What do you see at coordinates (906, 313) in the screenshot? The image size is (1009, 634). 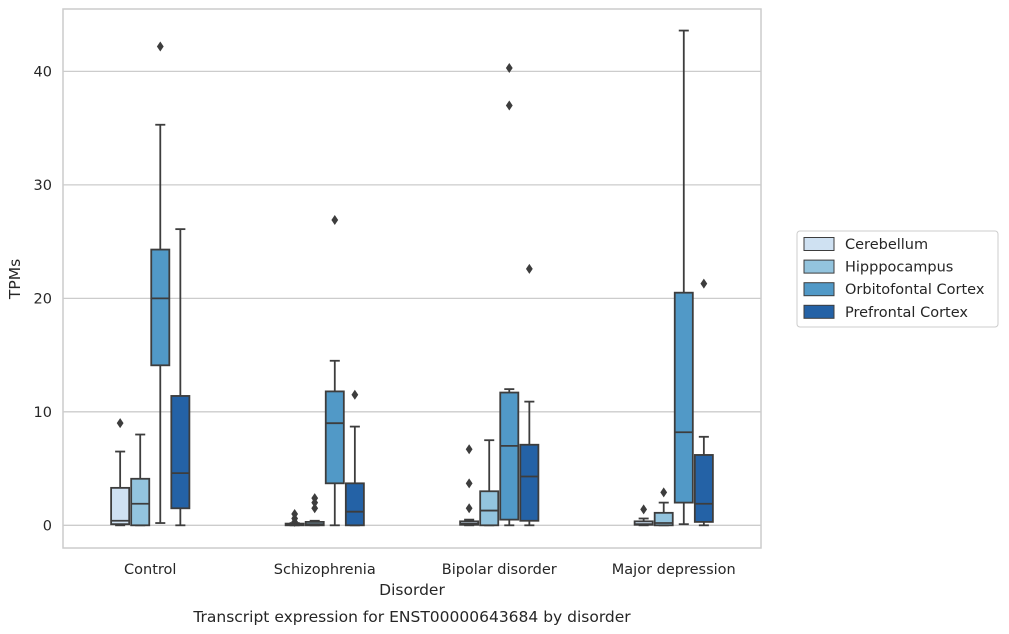 I see `legend-label-3: Prefrontal Cortex` at bounding box center [906, 313].